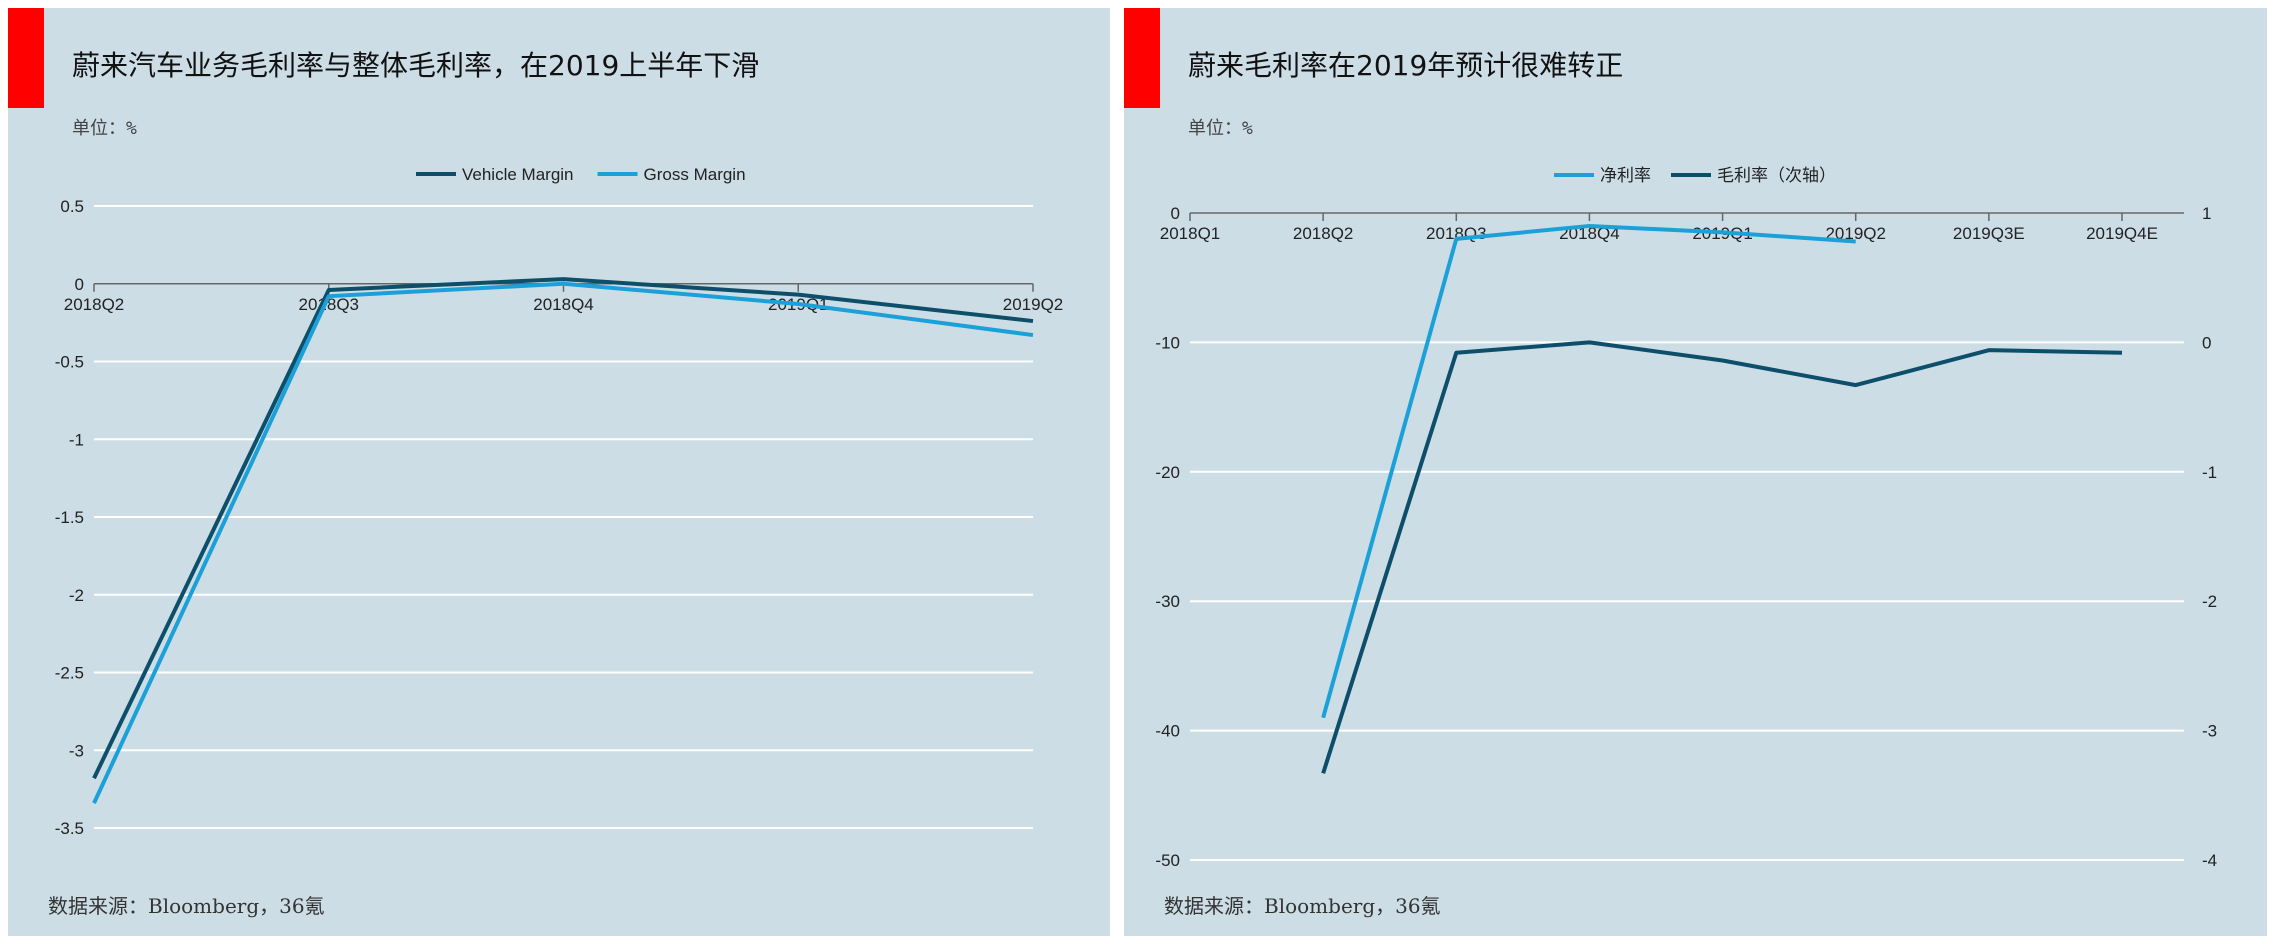 Image resolution: width=2275 pixels, height=944 pixels. I want to click on legend-label: 净利率, so click(1625, 175).